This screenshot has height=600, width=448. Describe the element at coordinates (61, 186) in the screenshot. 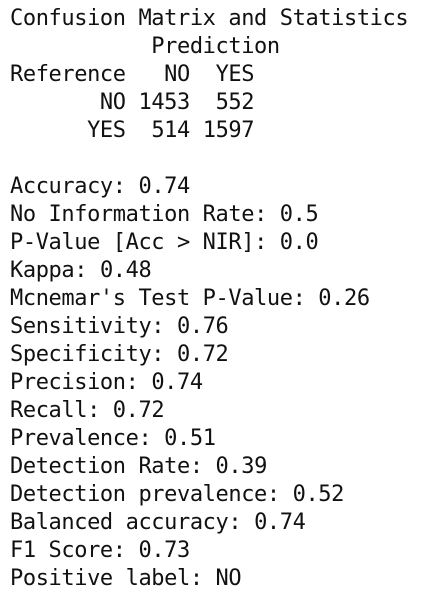

I see `statistic-label: Accuracy` at that location.